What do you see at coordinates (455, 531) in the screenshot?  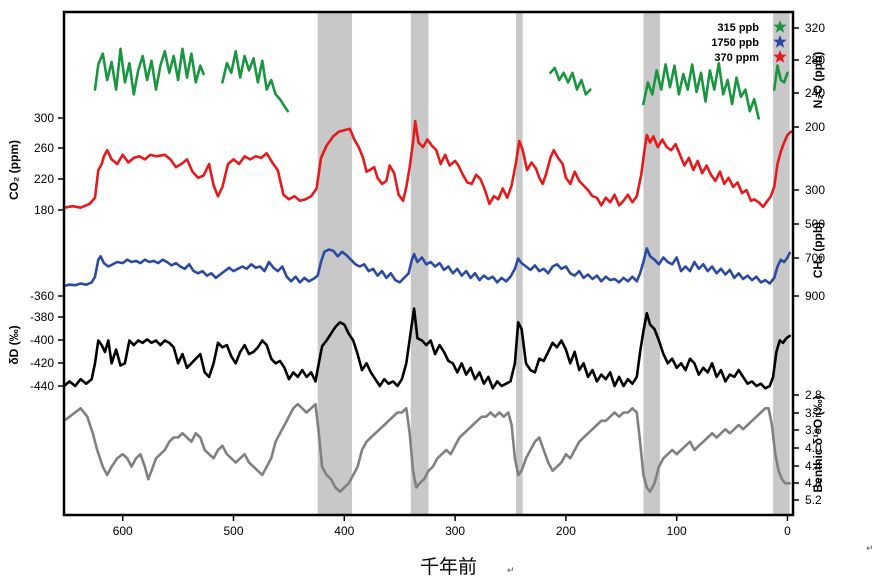 I see `x-tick-label: 300` at bounding box center [455, 531].